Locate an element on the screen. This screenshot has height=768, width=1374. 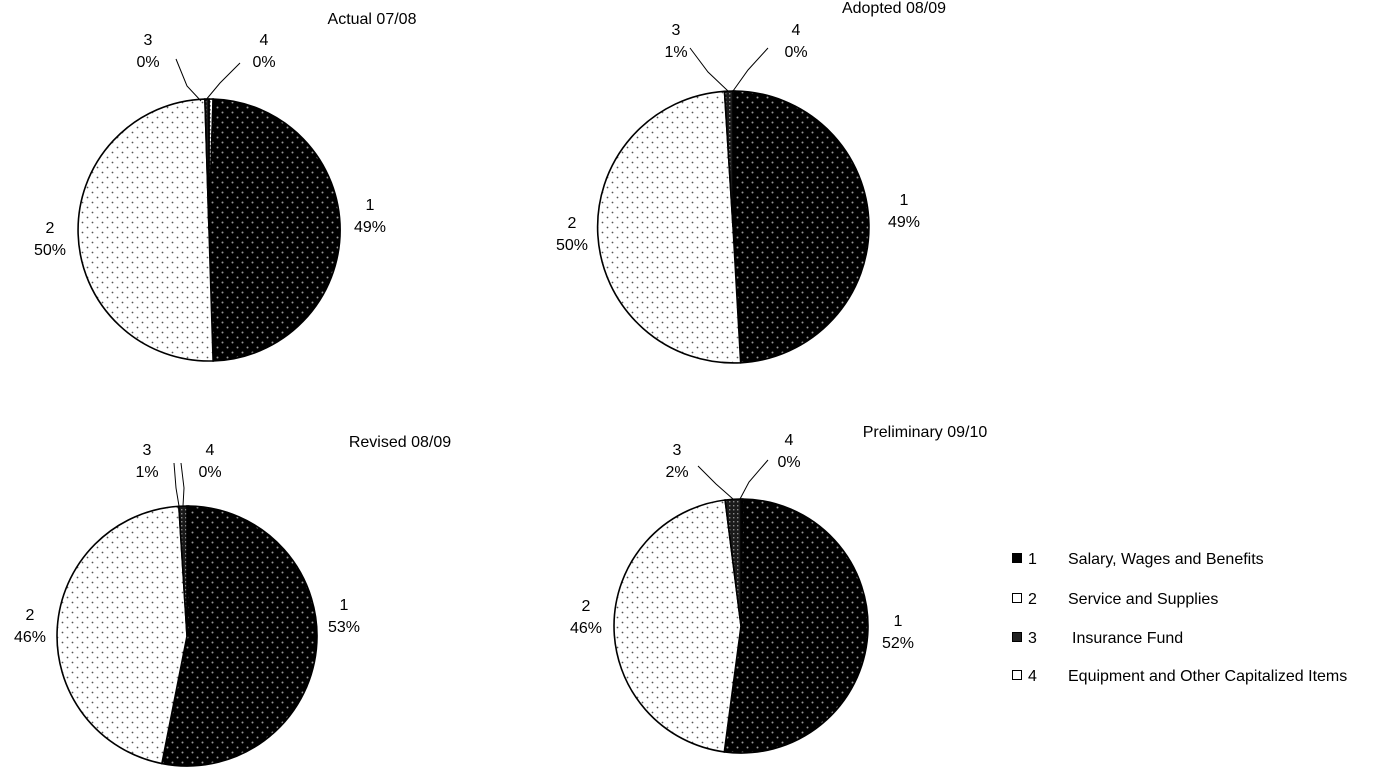
legend-key-1: 1 is located at coordinates (1032, 559).